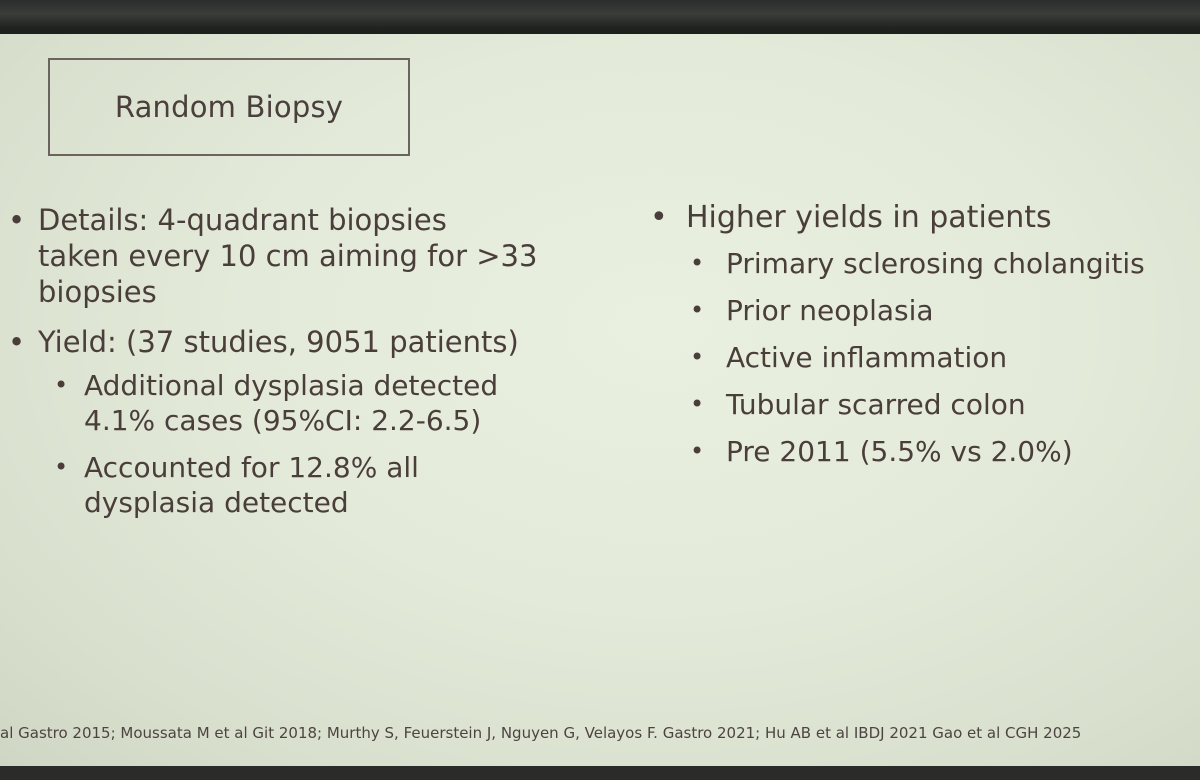  I want to click on bullet-line: taken every 10 cm aiming for >33, so click(288, 256).